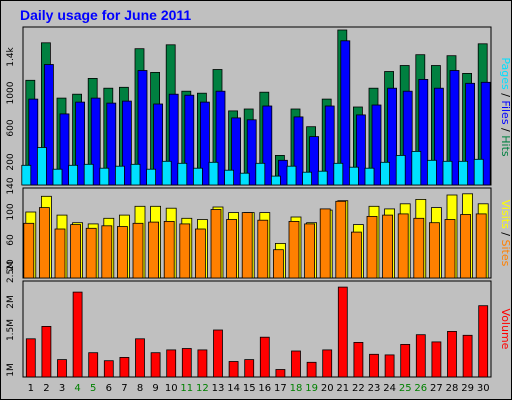  I want to click on y-axis-label-volume: Volume, so click(505, 329).